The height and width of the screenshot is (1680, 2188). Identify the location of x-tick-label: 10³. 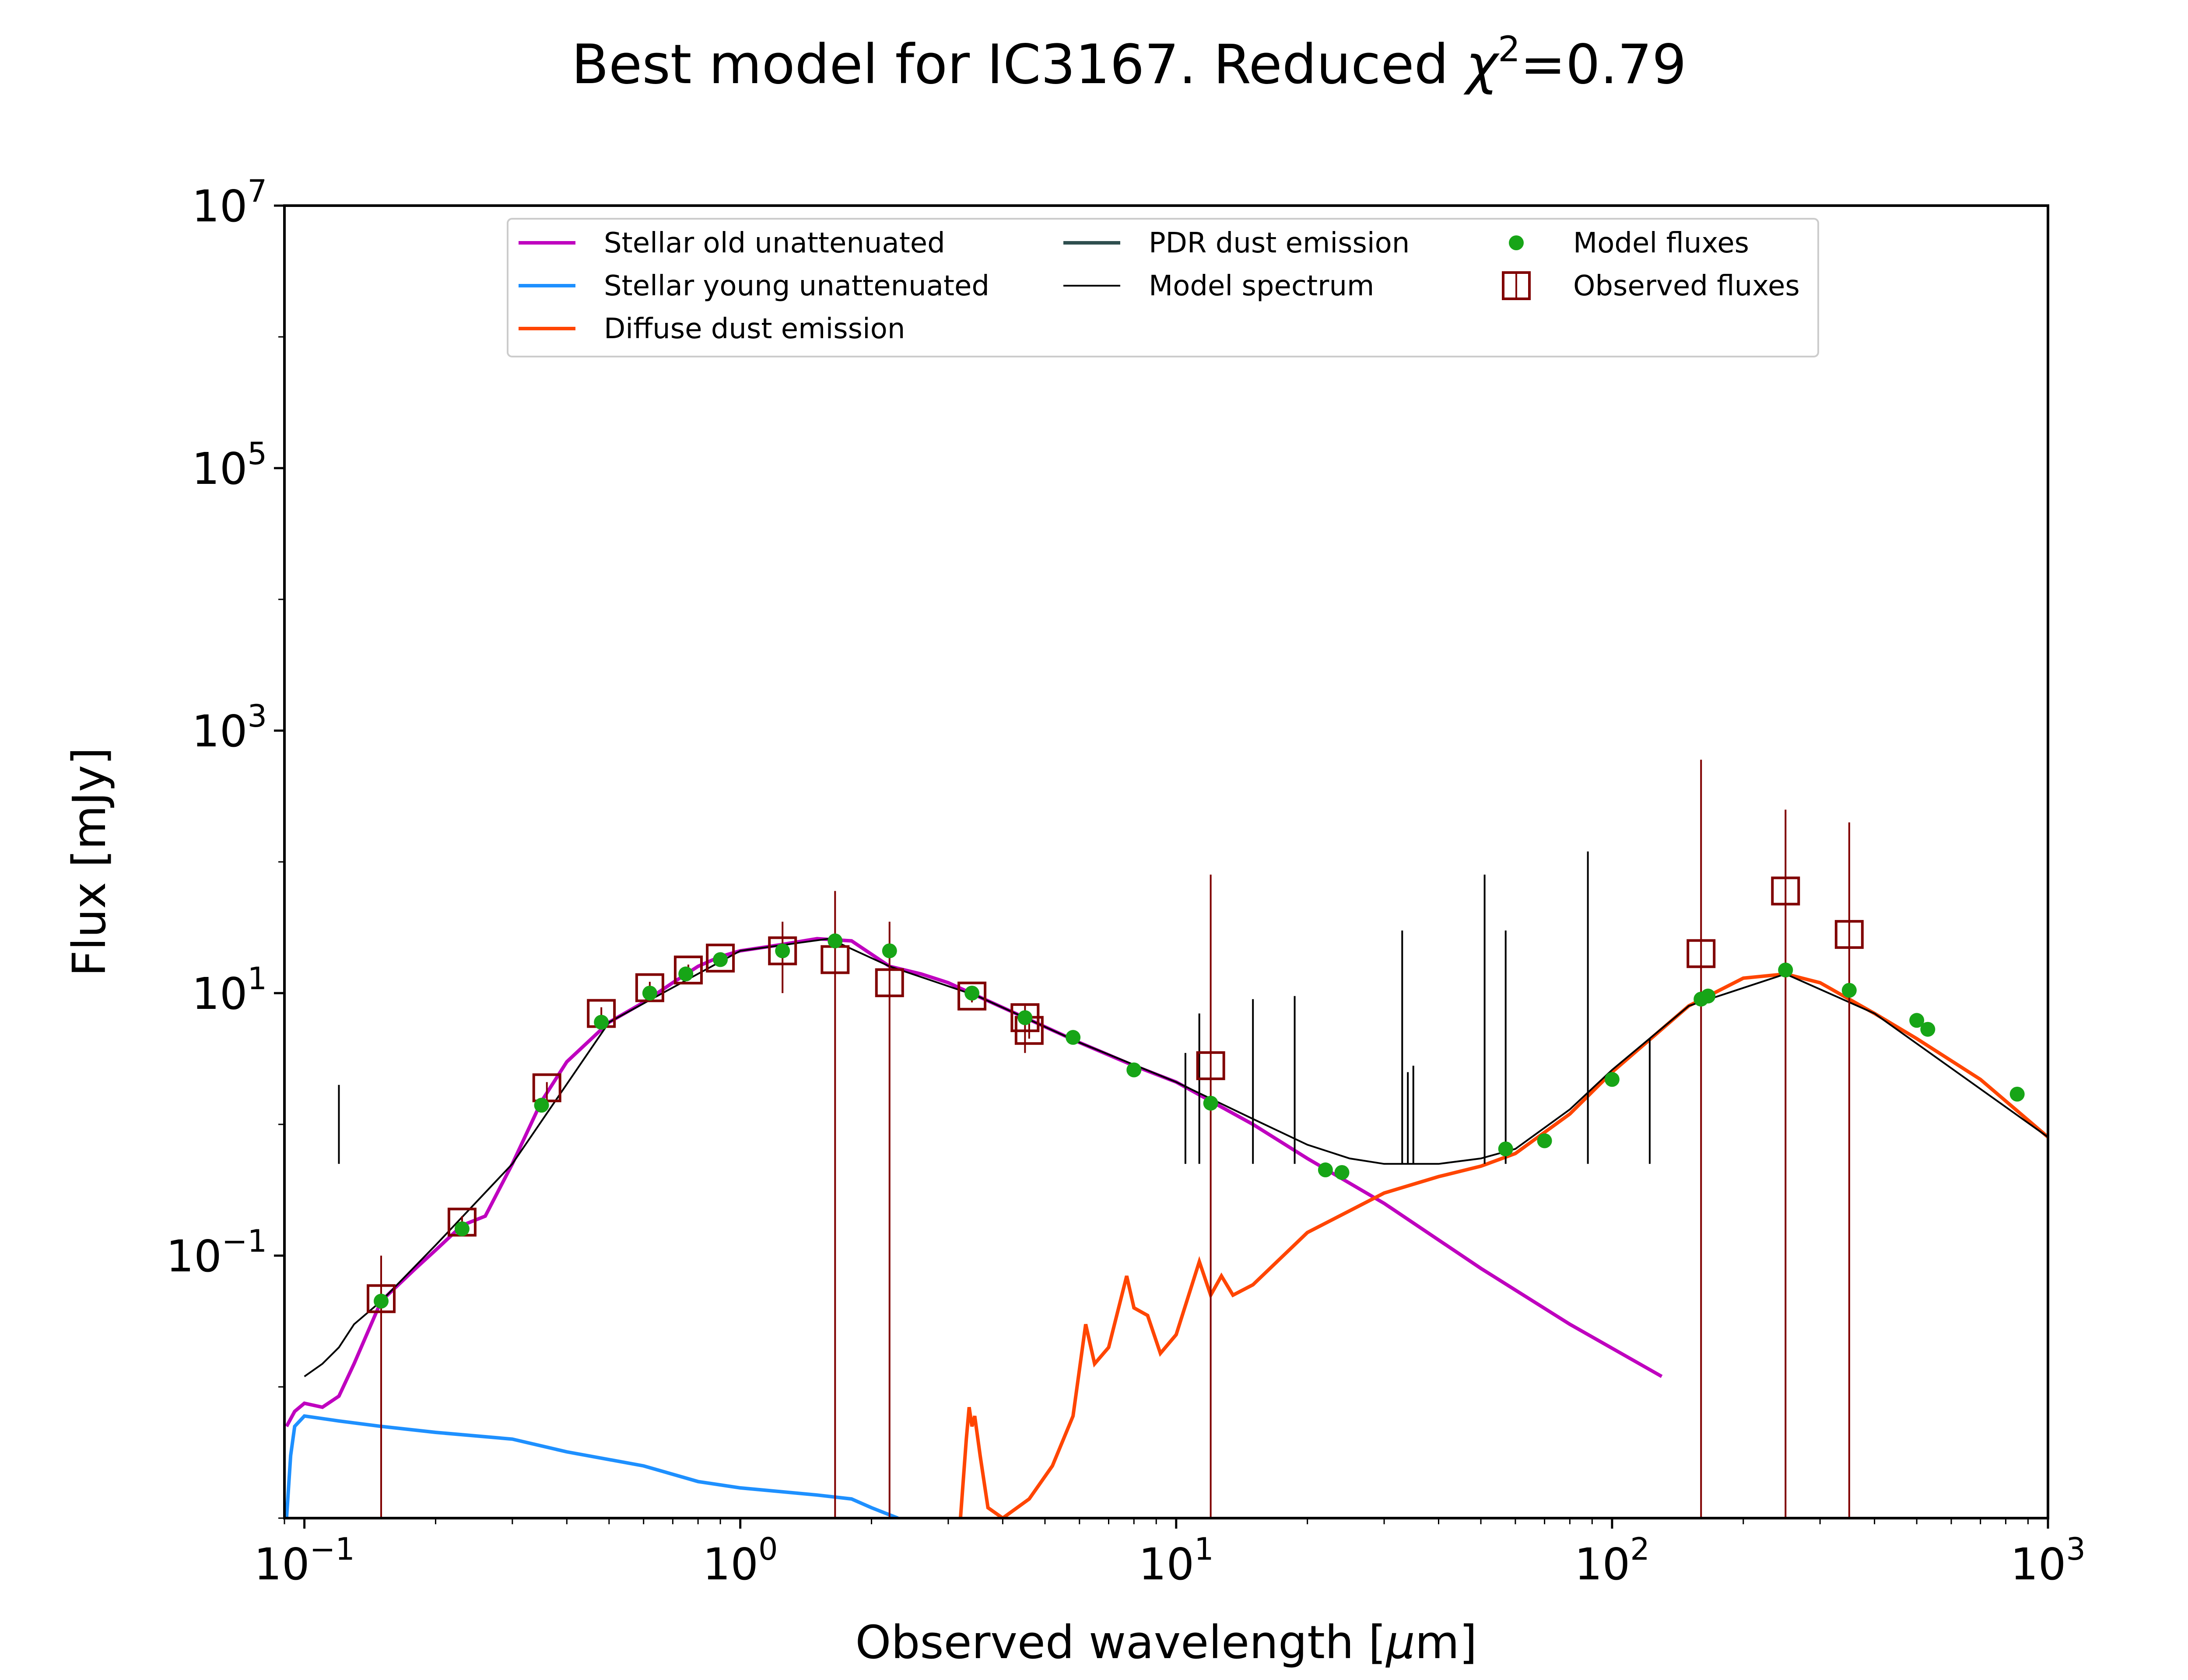
(2048, 1560).